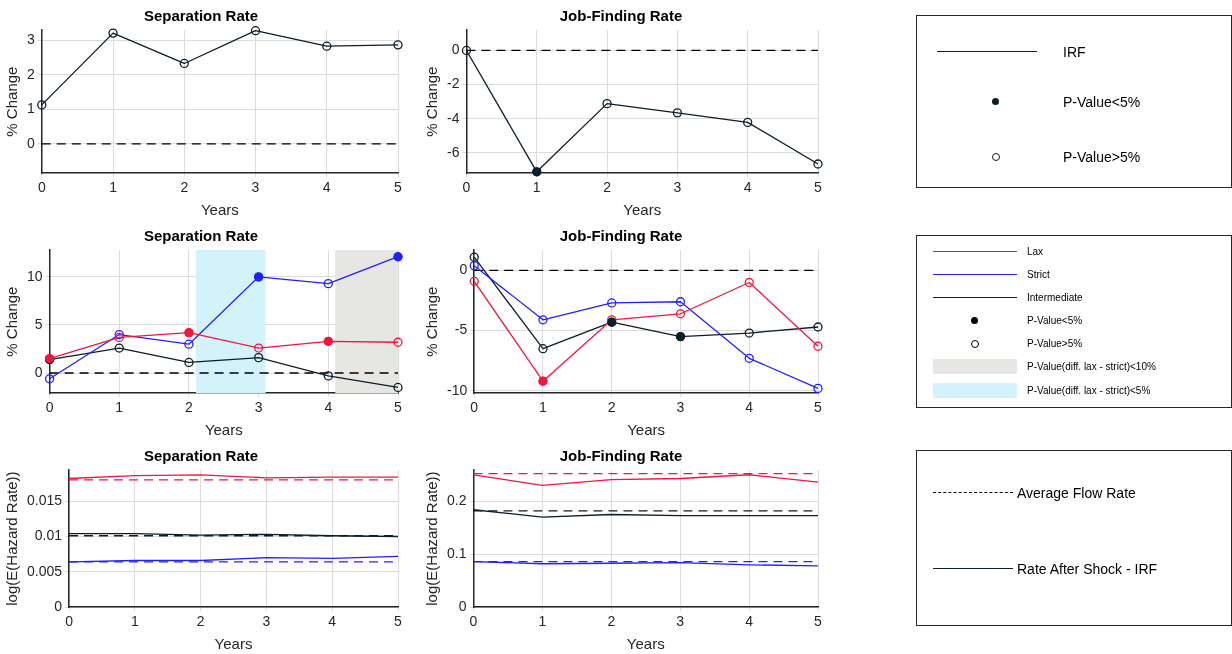 This screenshot has width=1232, height=654. I want to click on y-tick-label: -10, so click(457, 389).